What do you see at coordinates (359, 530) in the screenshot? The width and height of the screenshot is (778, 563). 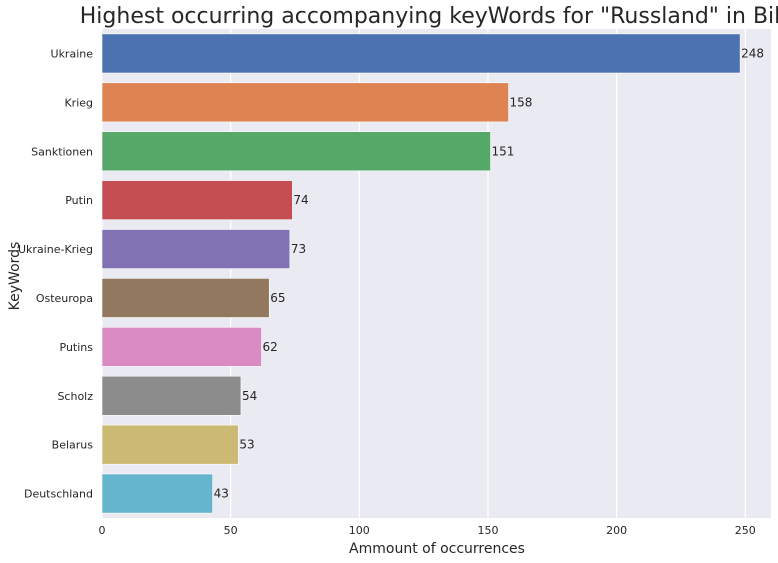 I see `x-tick-label: 100` at bounding box center [359, 530].